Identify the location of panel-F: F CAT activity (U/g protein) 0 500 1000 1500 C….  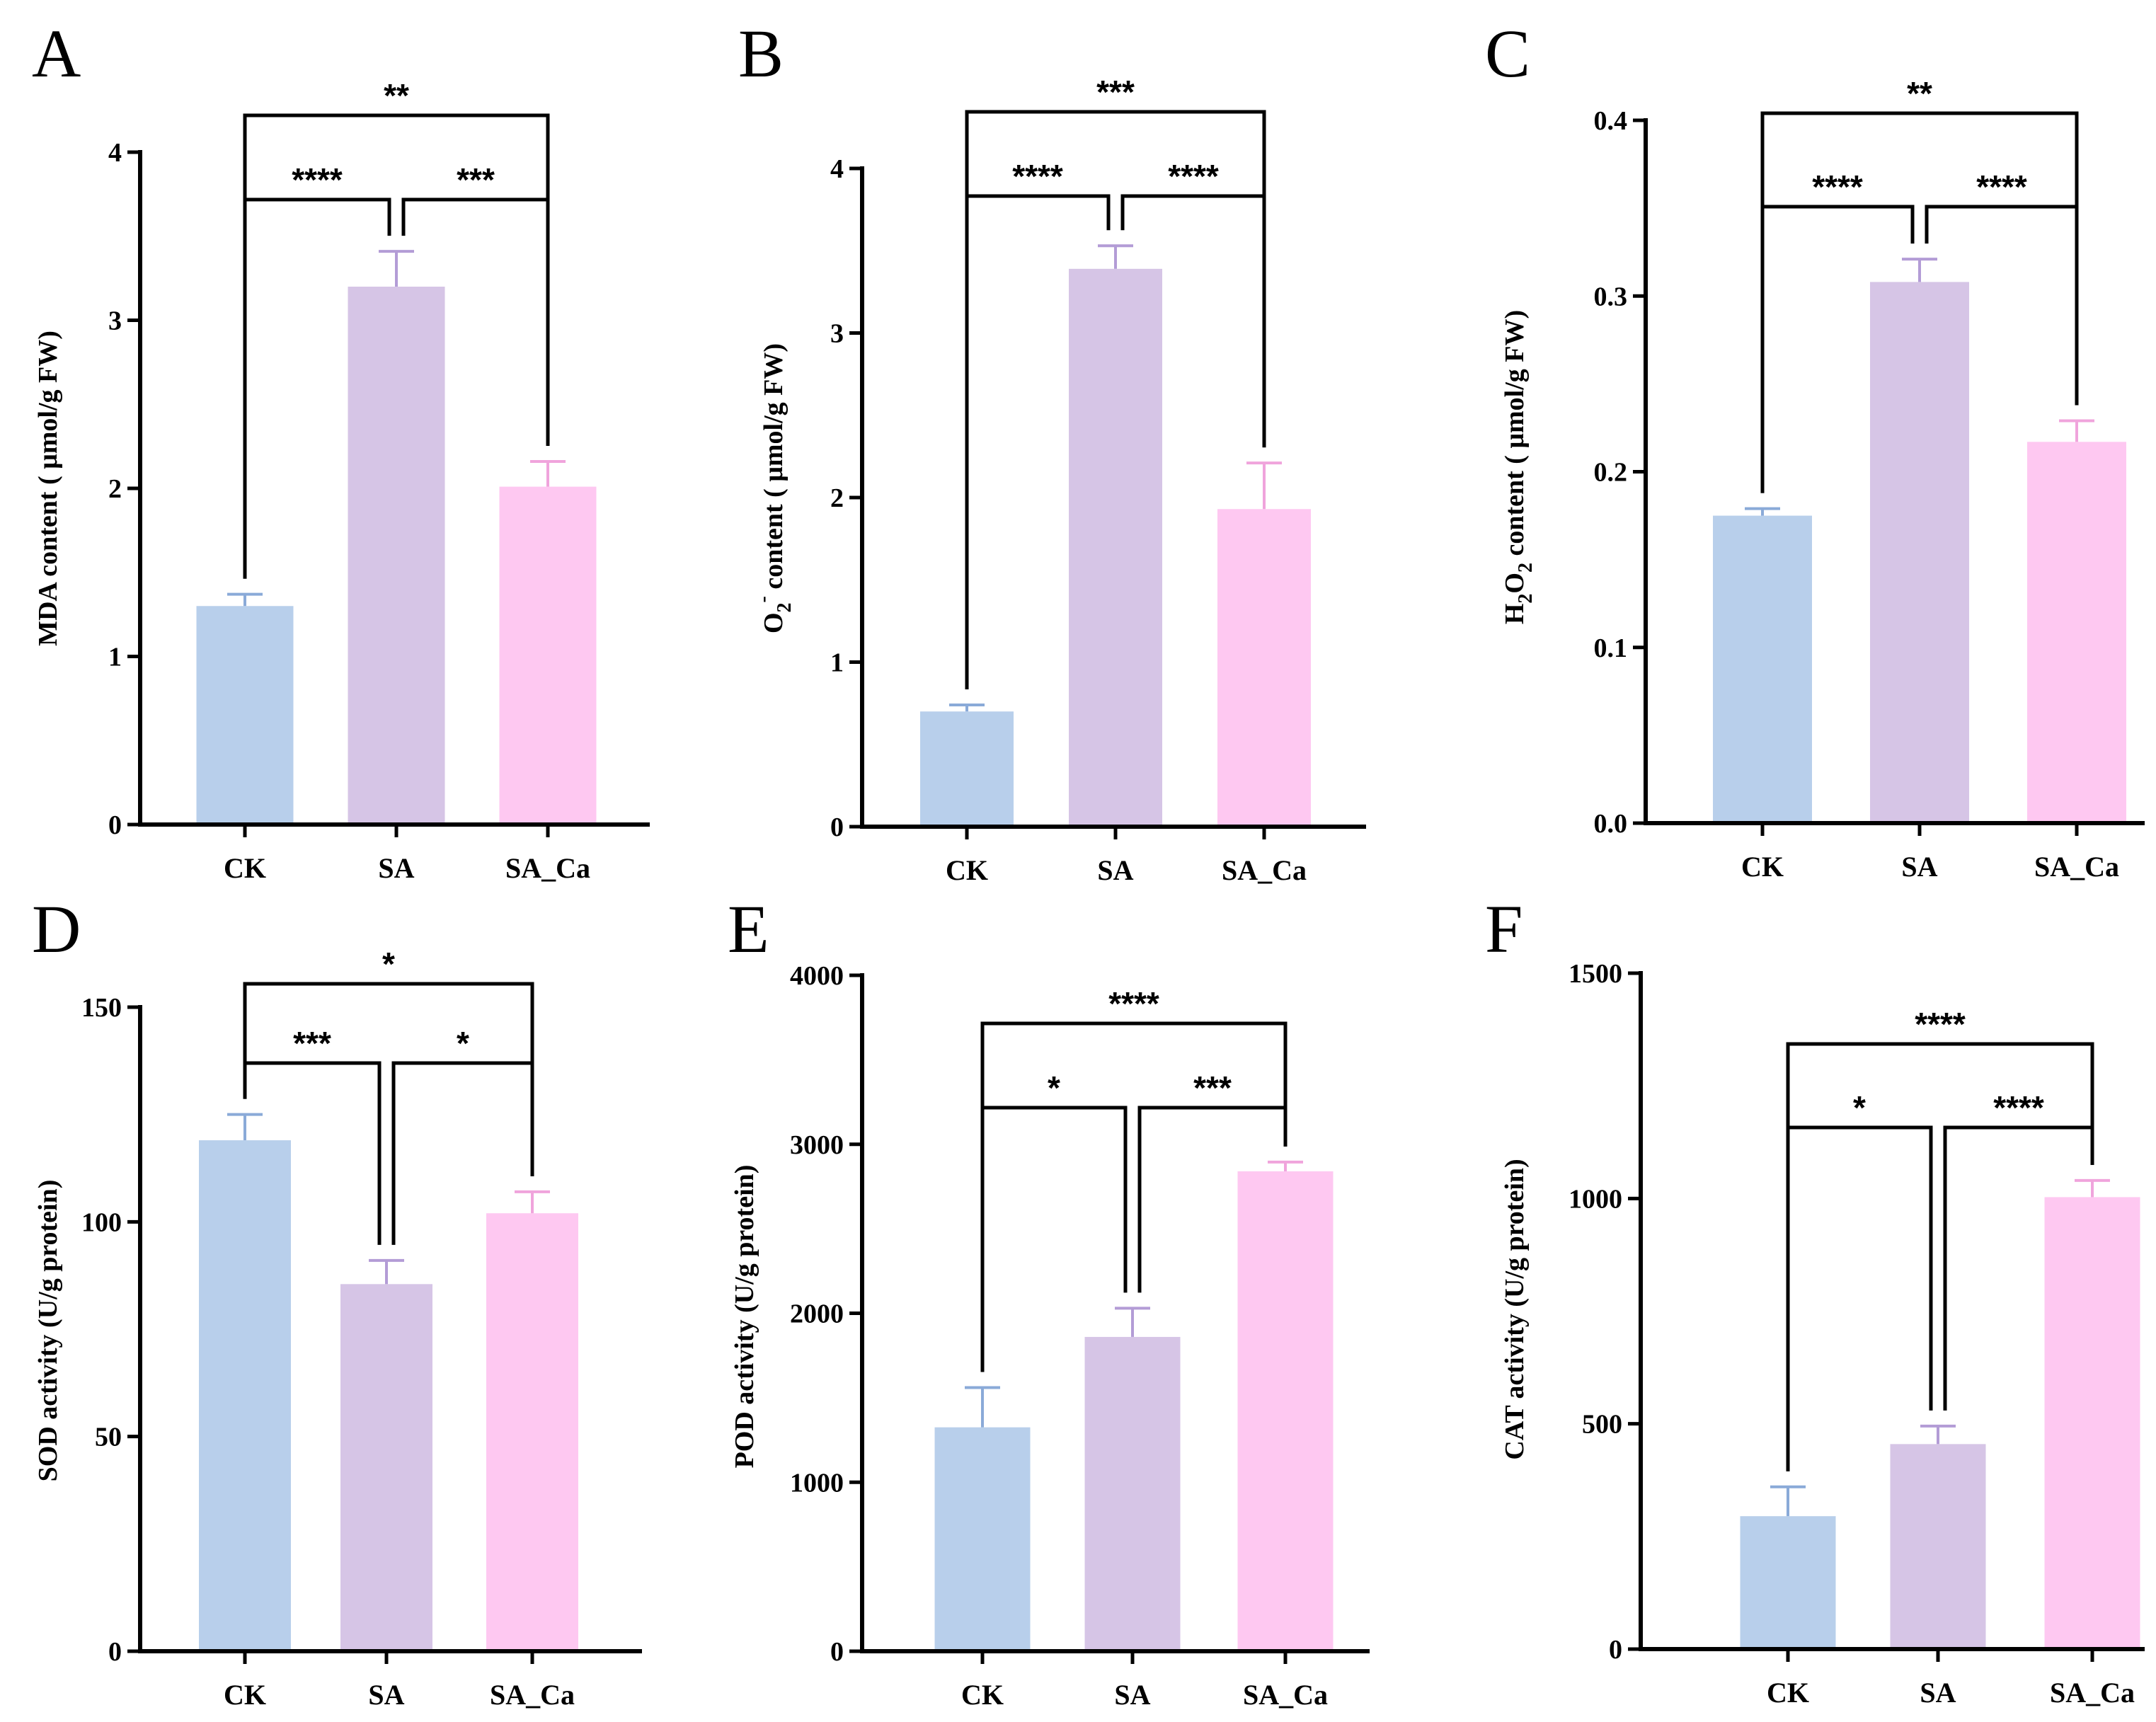
(1815, 1300).